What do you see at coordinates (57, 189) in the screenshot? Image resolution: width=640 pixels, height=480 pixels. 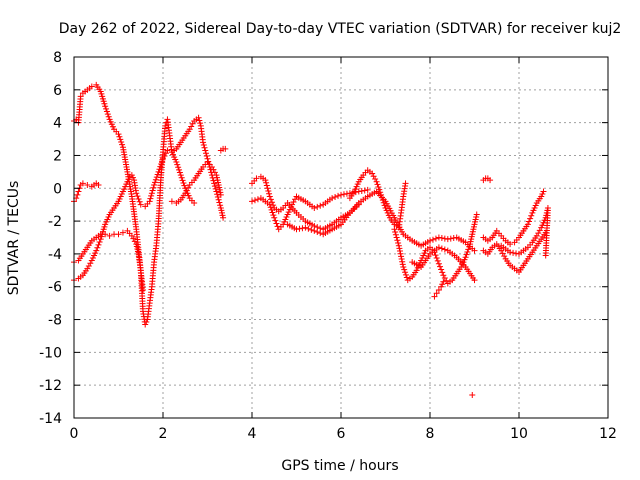 I see `y-tick-label: 0` at bounding box center [57, 189].